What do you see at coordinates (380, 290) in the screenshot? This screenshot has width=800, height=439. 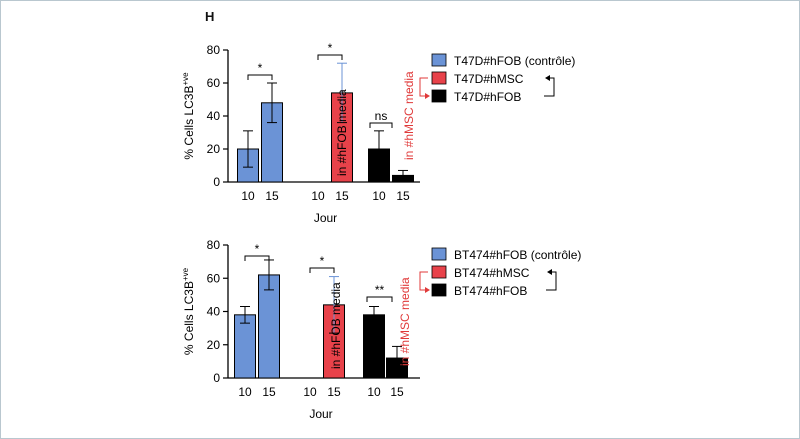 I see `significance-label: **` at bounding box center [380, 290].